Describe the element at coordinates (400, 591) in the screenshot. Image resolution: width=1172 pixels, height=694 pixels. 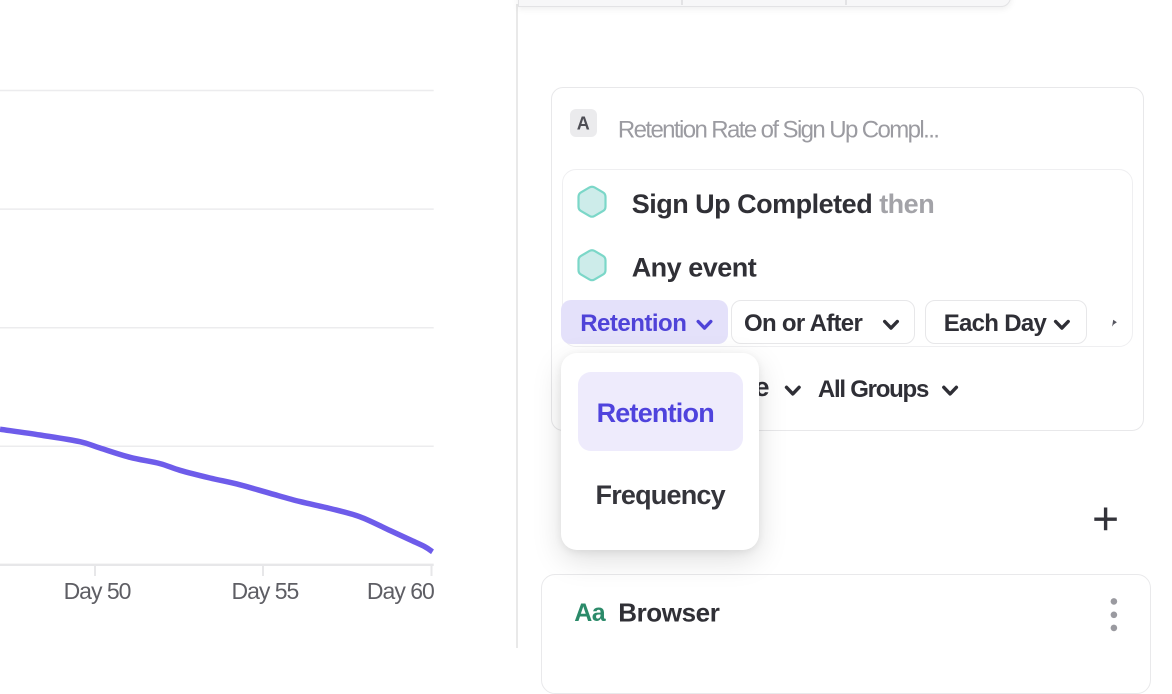
I see `svg-text: Day 60` at that location.